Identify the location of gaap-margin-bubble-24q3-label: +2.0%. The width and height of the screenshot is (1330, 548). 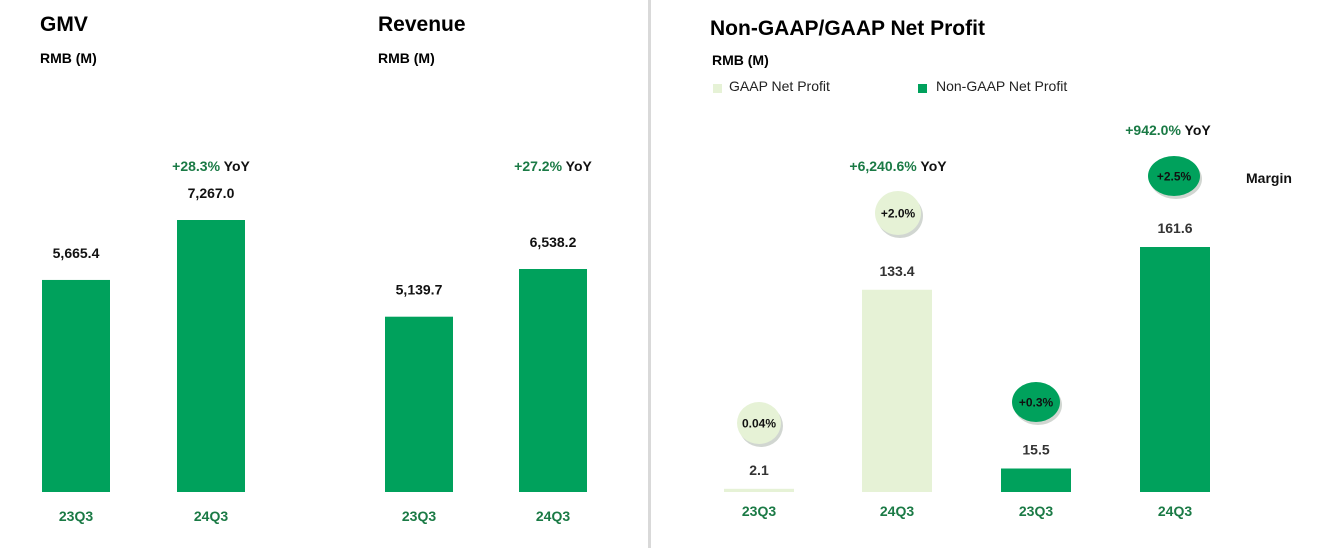
(898, 214).